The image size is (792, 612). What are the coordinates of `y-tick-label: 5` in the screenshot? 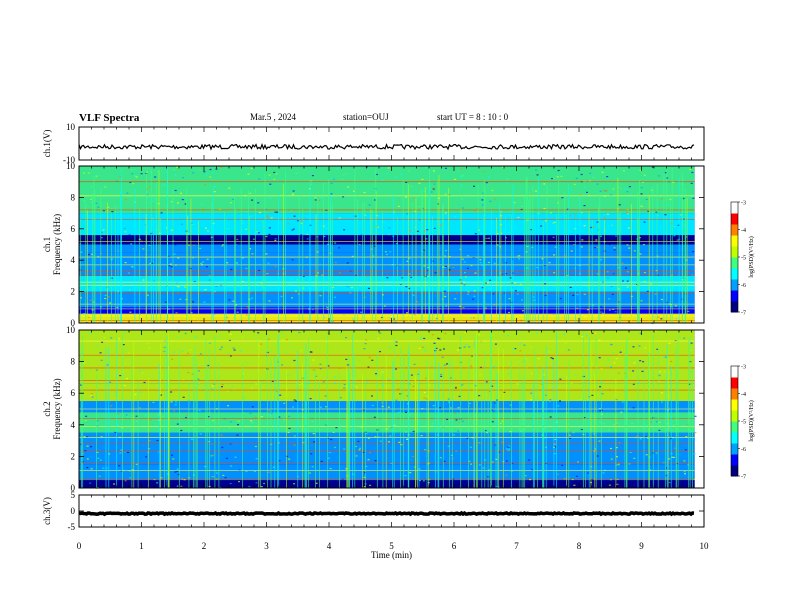 It's located at (73, 495).